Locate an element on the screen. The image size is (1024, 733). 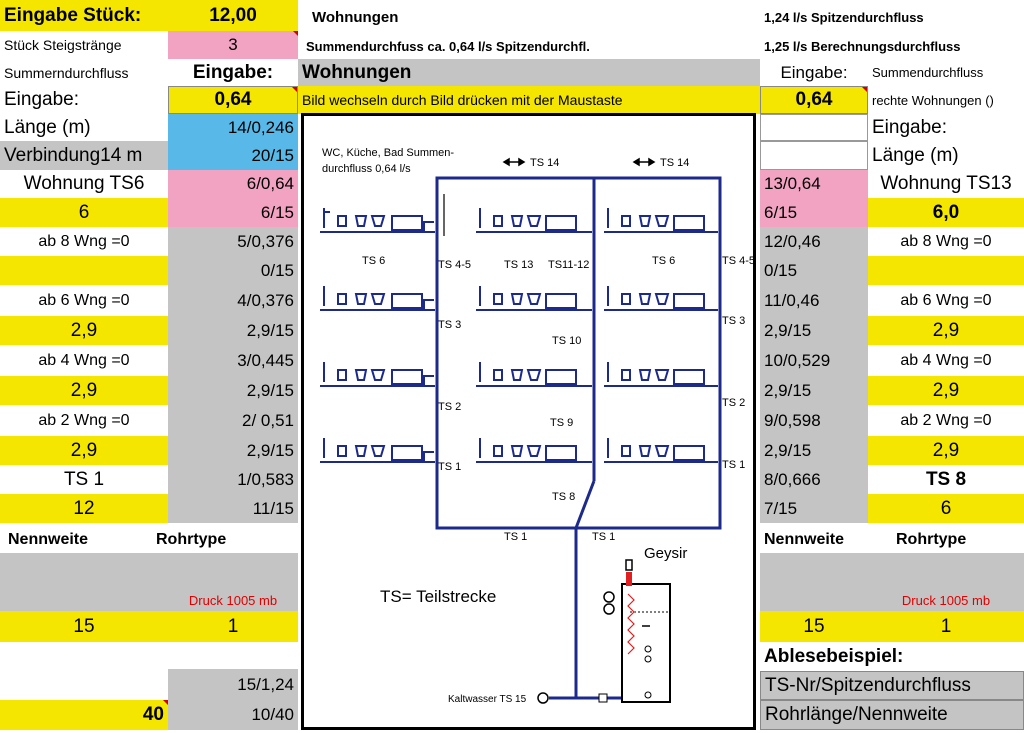
right-ab4-input: 2,9 is located at coordinates (946, 390).